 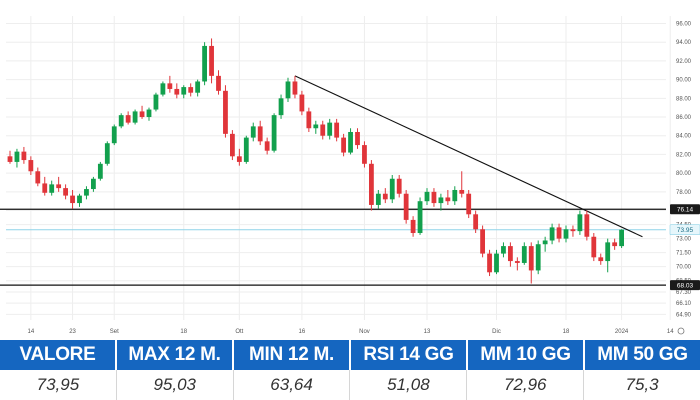 I want to click on value-mm-10gg: 72,96, so click(x=526, y=385).